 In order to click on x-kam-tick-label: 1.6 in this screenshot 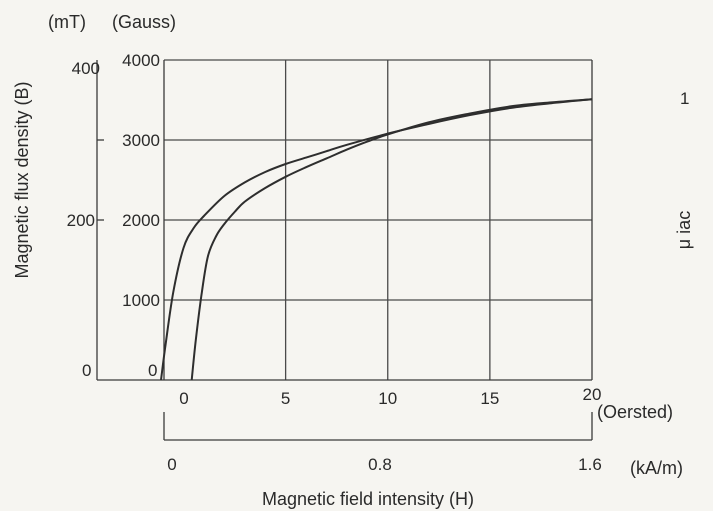, I will do `click(590, 464)`.